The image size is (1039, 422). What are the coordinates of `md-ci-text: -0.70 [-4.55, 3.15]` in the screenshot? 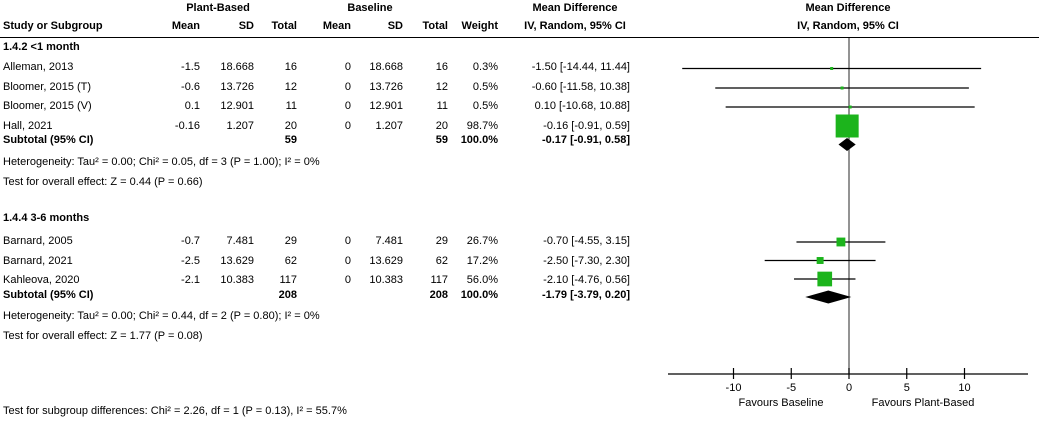 It's located at (586, 241).